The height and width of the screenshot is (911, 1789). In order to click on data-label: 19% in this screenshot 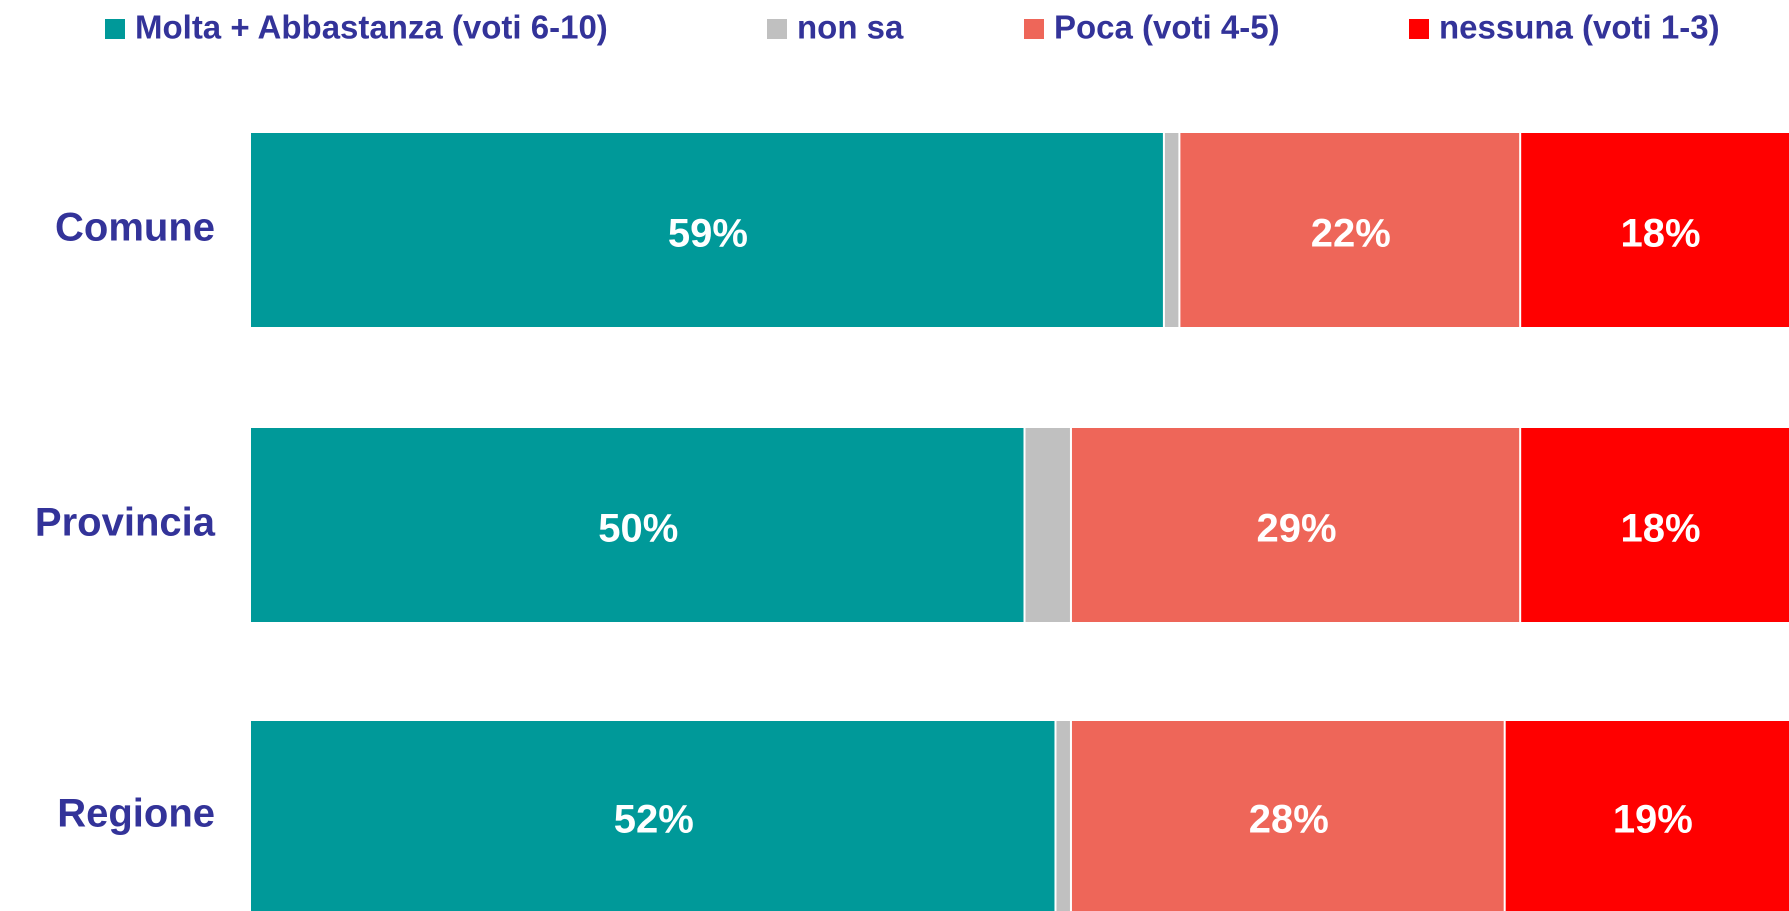, I will do `click(1653, 820)`.